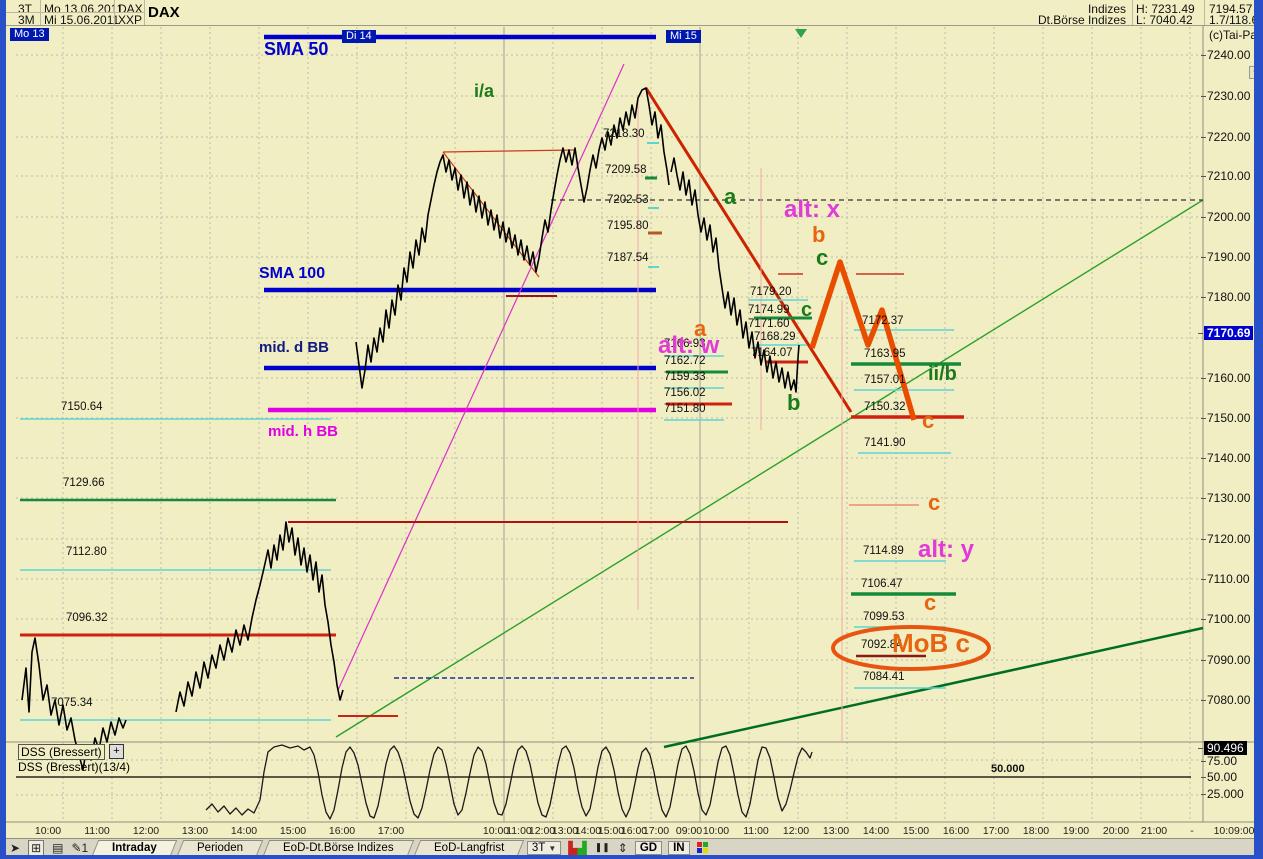 This screenshot has width=1263, height=859. Describe the element at coordinates (36, 847) in the screenshot. I see `window-icon: ⊞` at that location.